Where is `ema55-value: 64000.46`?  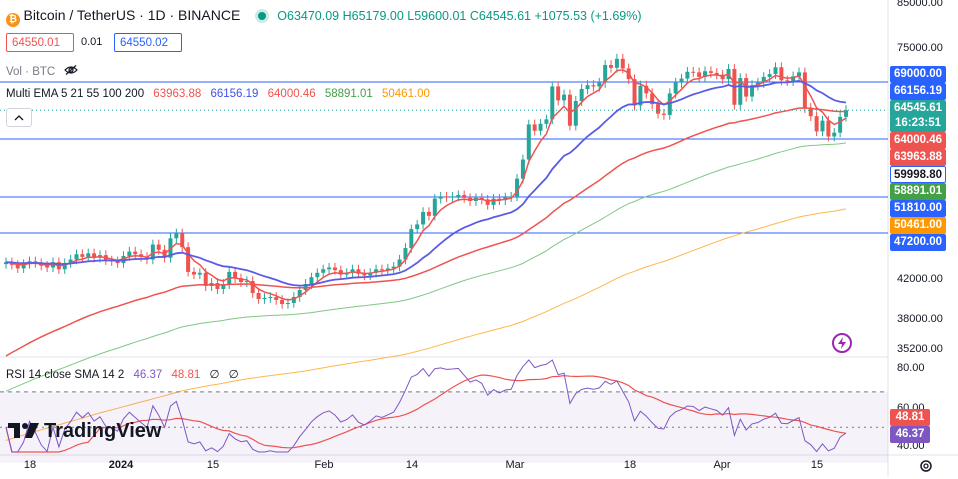
ema55-value: 64000.46 is located at coordinates (291, 94).